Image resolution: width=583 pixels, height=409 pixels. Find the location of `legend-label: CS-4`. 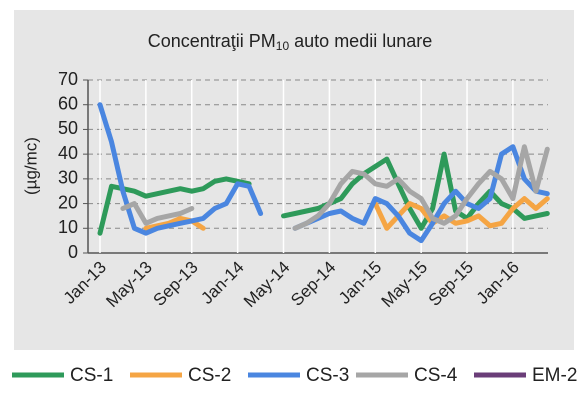

legend-label: CS-4 is located at coordinates (436, 375).